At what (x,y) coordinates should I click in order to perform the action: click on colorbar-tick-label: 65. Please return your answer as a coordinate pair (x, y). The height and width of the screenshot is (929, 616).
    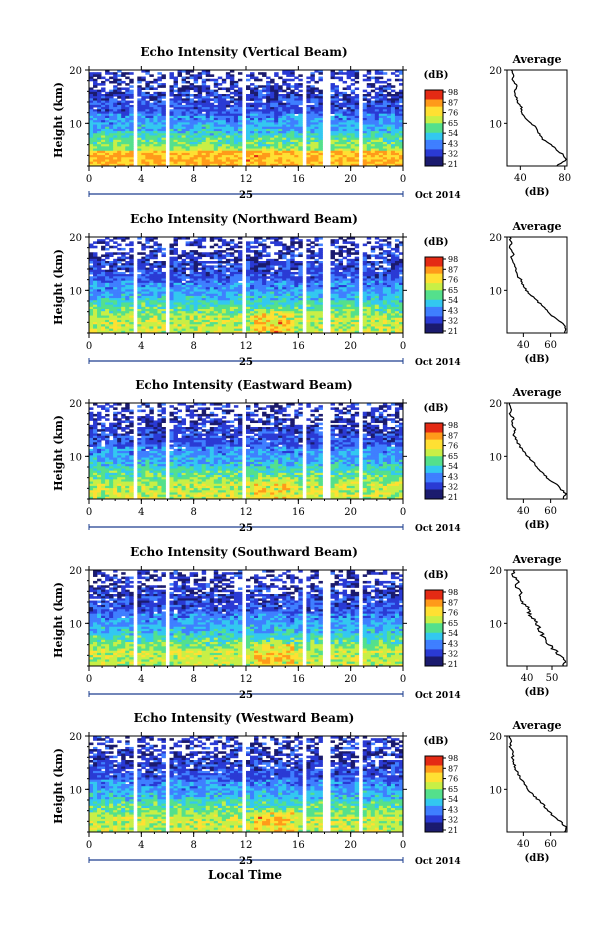
    Looking at the image, I should click on (453, 123).